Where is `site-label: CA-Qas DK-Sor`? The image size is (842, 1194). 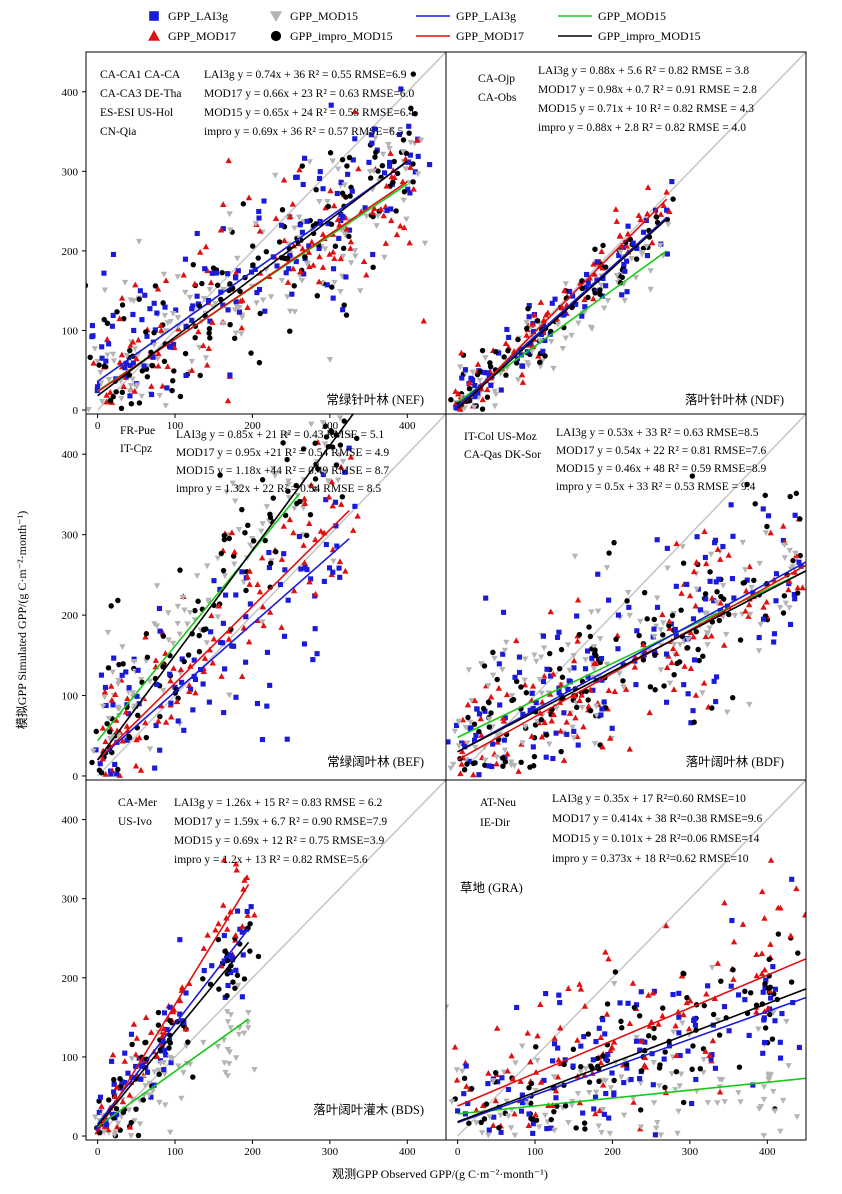
site-label: CA-Qas DK-Sor is located at coordinates (502, 455).